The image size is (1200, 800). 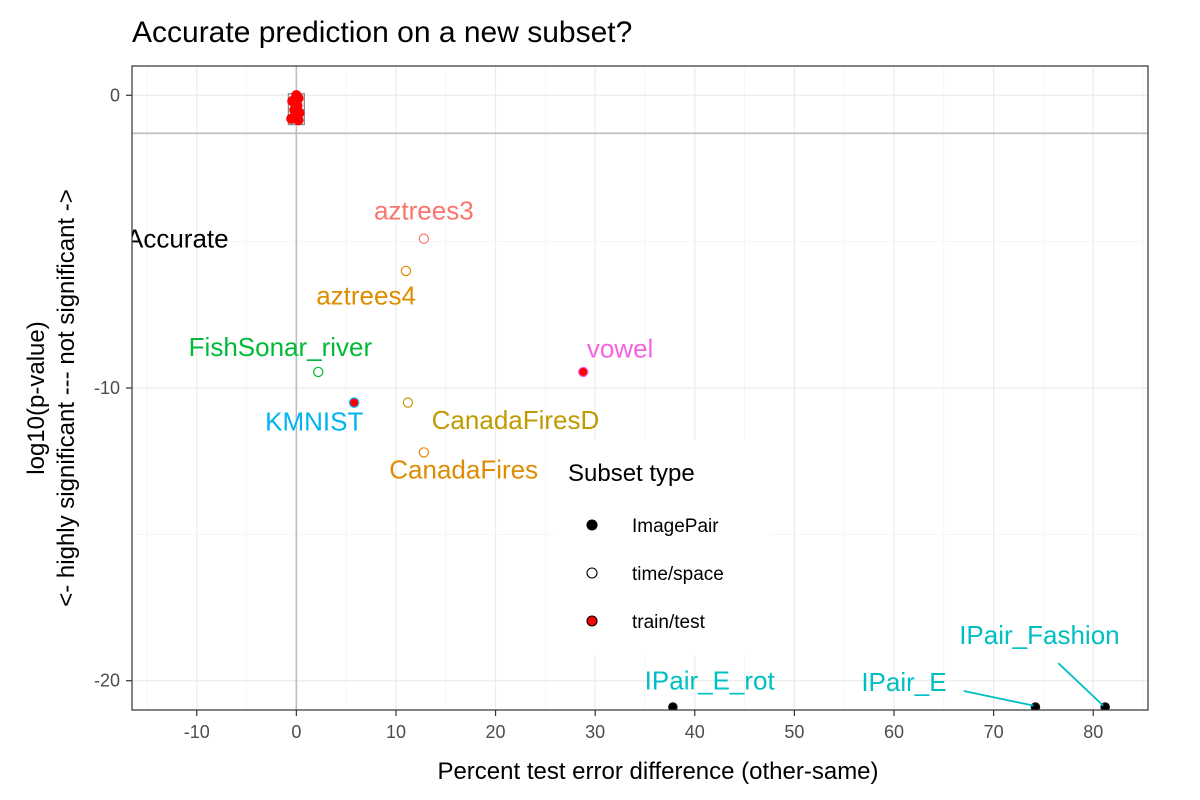 What do you see at coordinates (36, 397) in the screenshot?
I see `y-axis-title-line1: log10(p-value)` at bounding box center [36, 397].